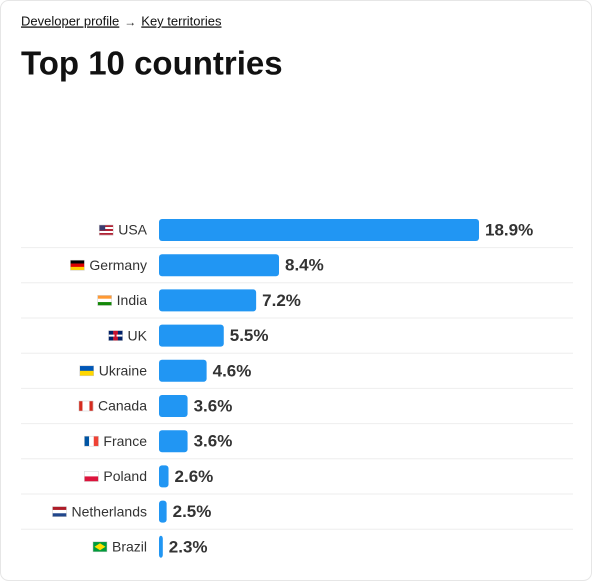 The height and width of the screenshot is (582, 593). I want to click on flag-cross, so click(115, 335).